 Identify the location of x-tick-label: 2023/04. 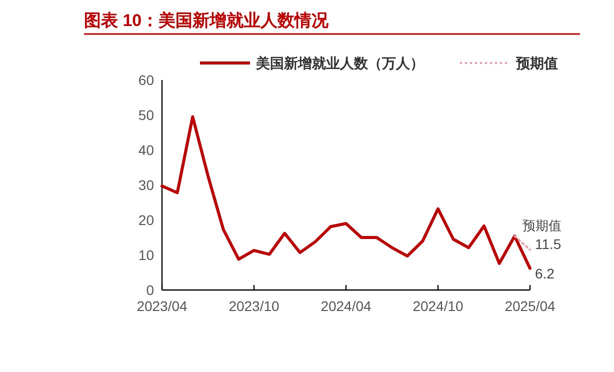
(162, 306).